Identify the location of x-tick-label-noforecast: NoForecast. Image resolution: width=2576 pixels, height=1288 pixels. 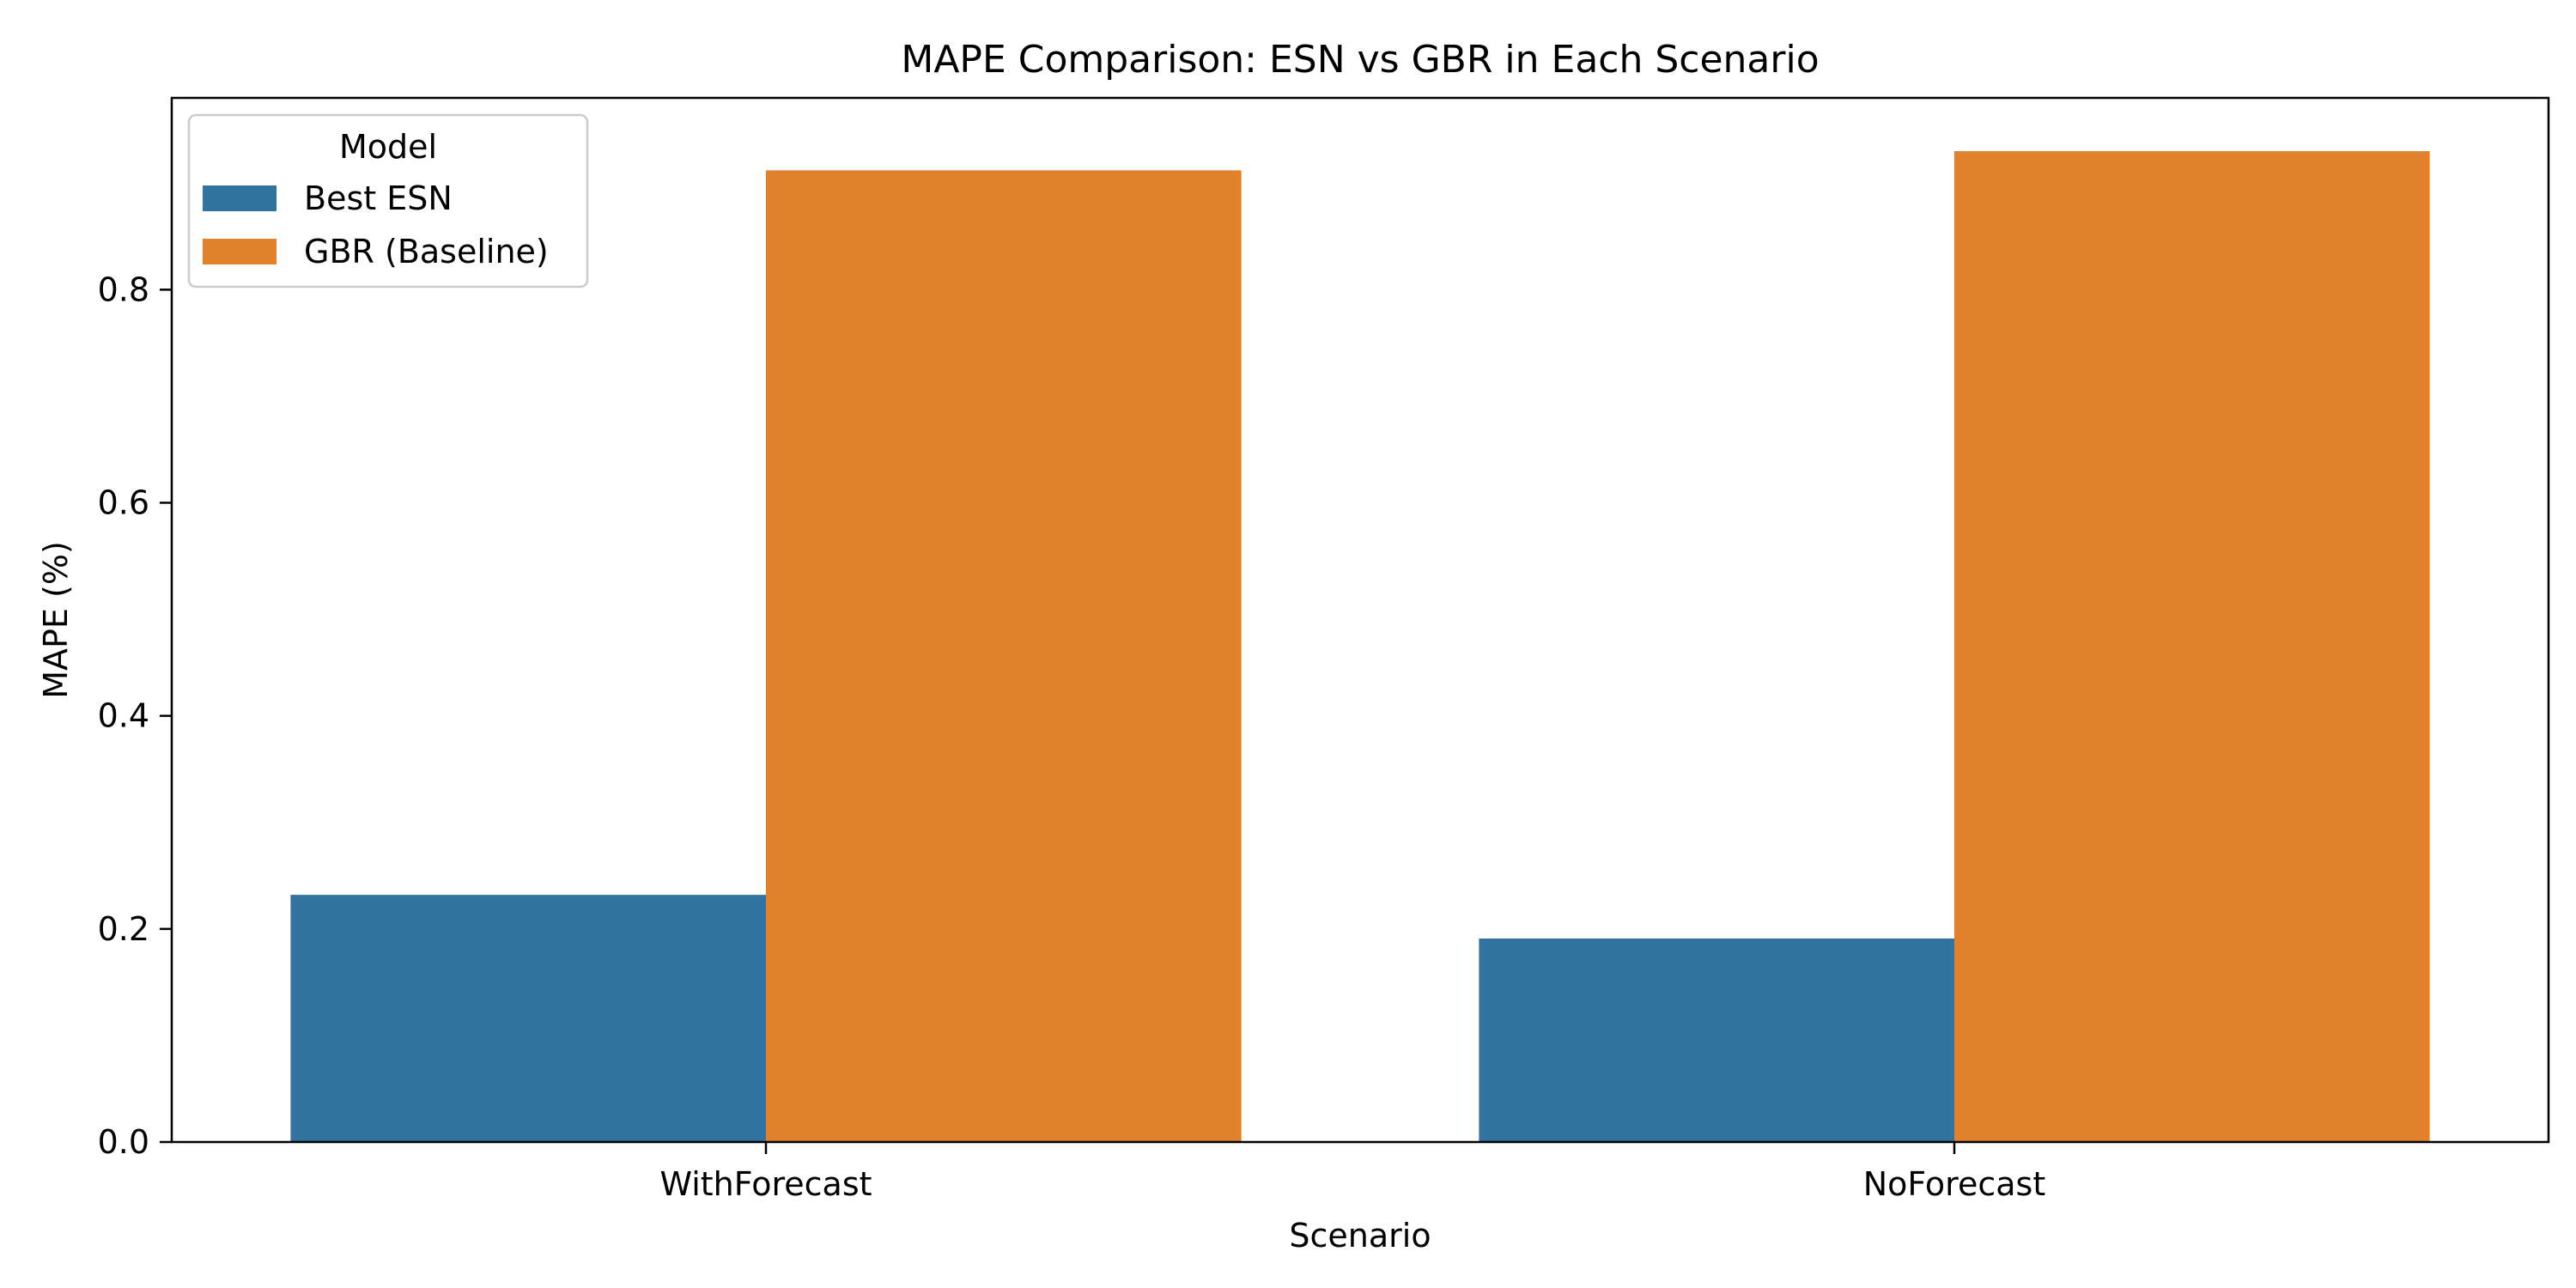
(1954, 1184).